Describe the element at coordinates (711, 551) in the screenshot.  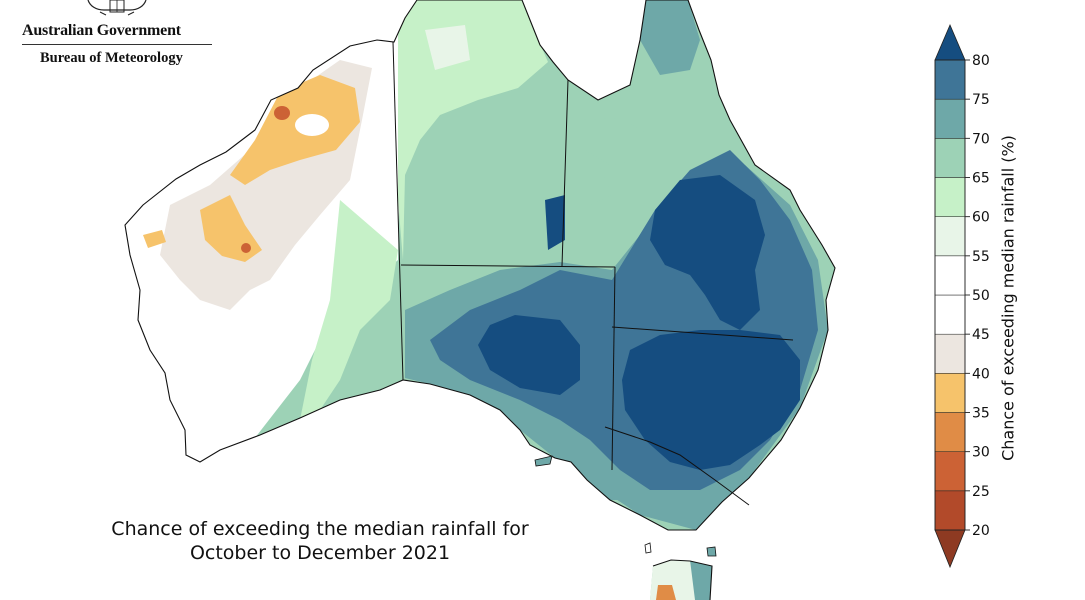
I see `flinders-island` at that location.